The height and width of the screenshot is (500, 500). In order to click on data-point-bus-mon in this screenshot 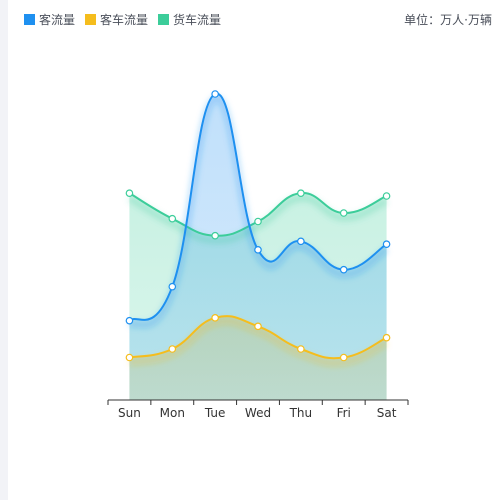, I will do `click(172, 349)`.